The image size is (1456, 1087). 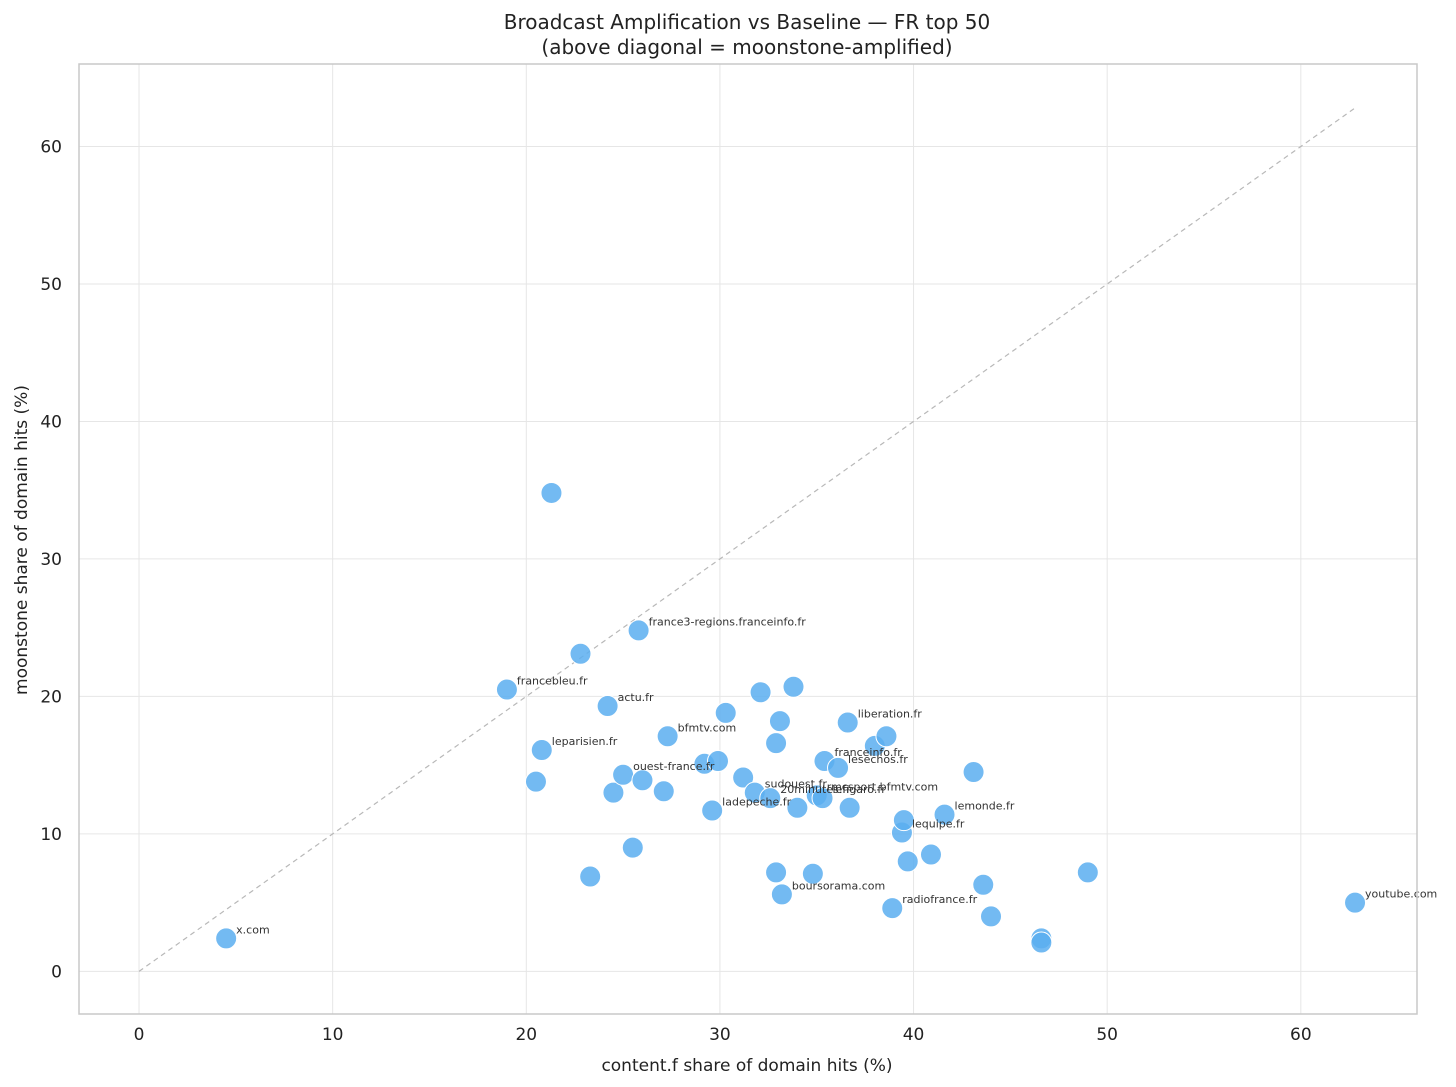 I want to click on point-label: leparisien.fr, so click(x=585, y=741).